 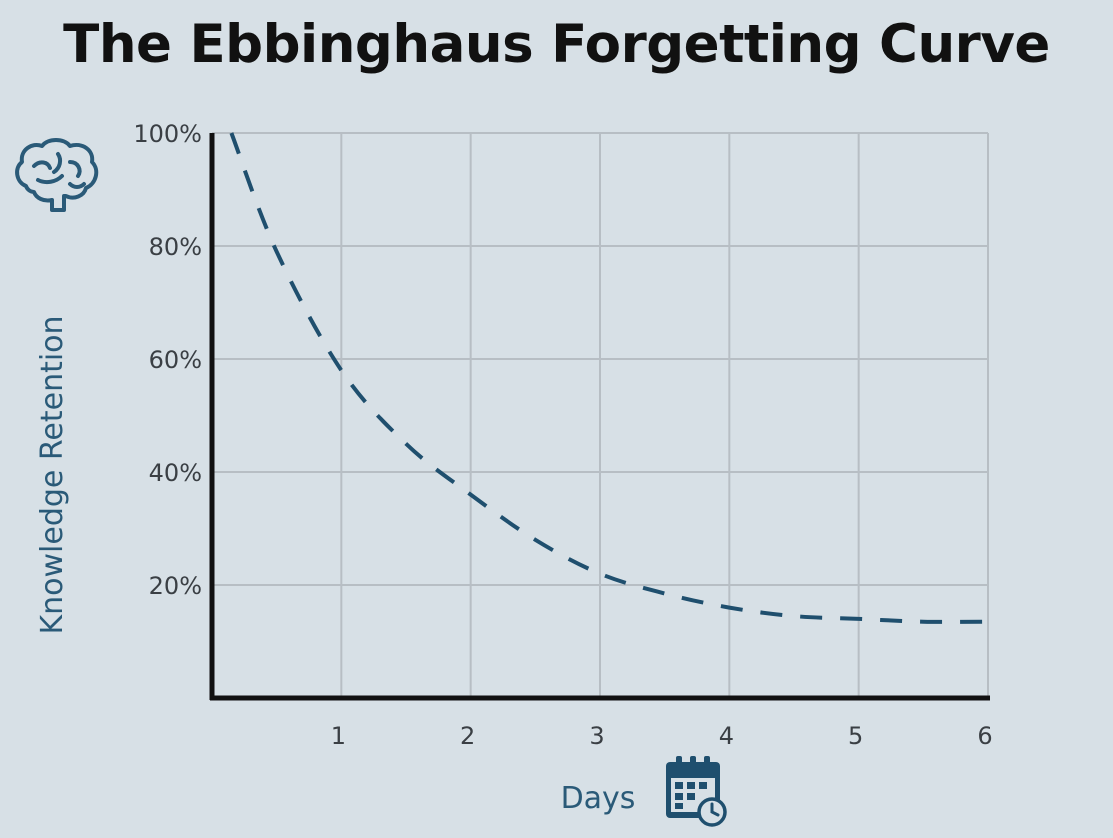 I want to click on x-tick-label-5: 5, so click(x=855, y=736).